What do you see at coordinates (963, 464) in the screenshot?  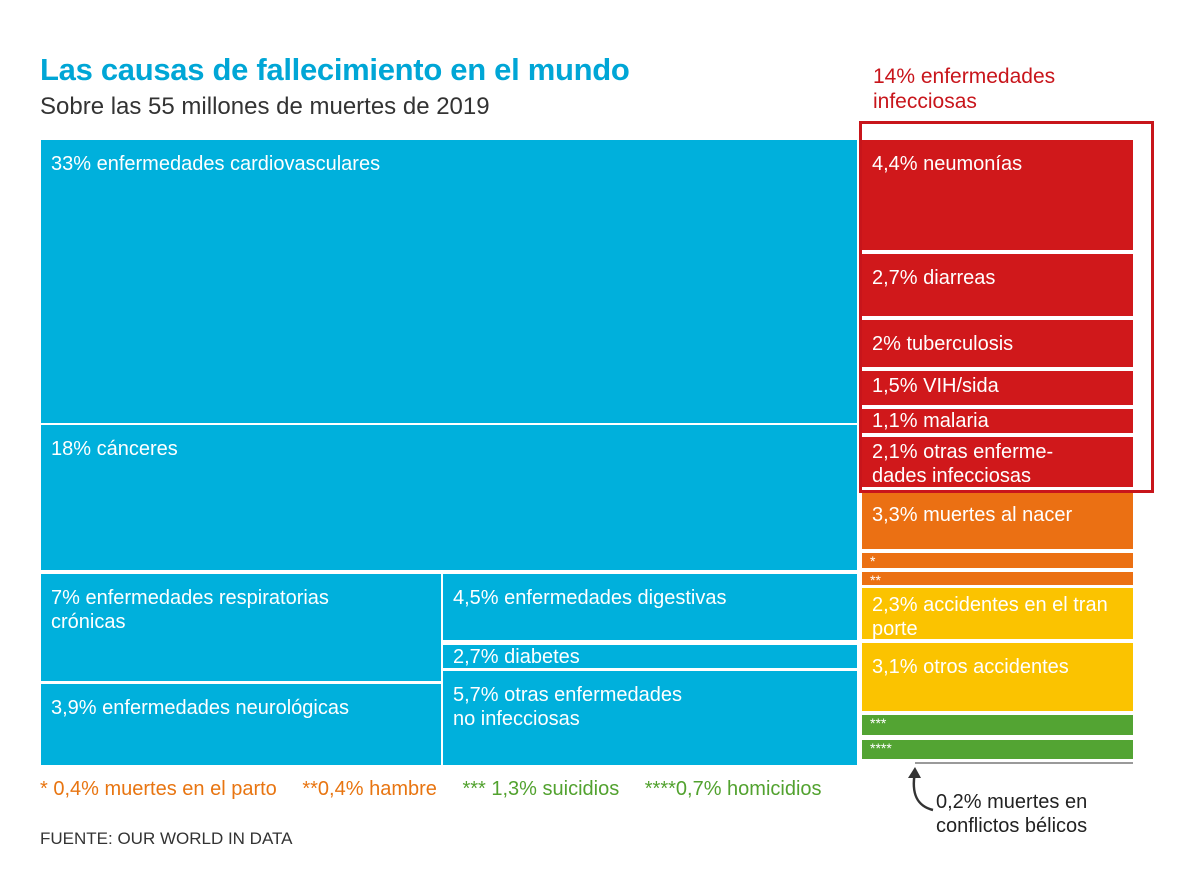 I see `treemap-label-otras_inf: 2,1% otras enferme- dades infecciosas` at bounding box center [963, 464].